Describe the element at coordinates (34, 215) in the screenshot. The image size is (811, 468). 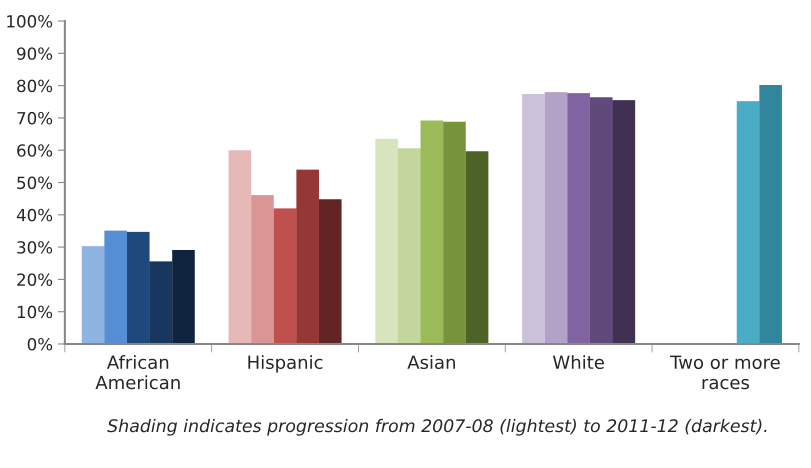
I see `y-tick-label: 40%` at that location.